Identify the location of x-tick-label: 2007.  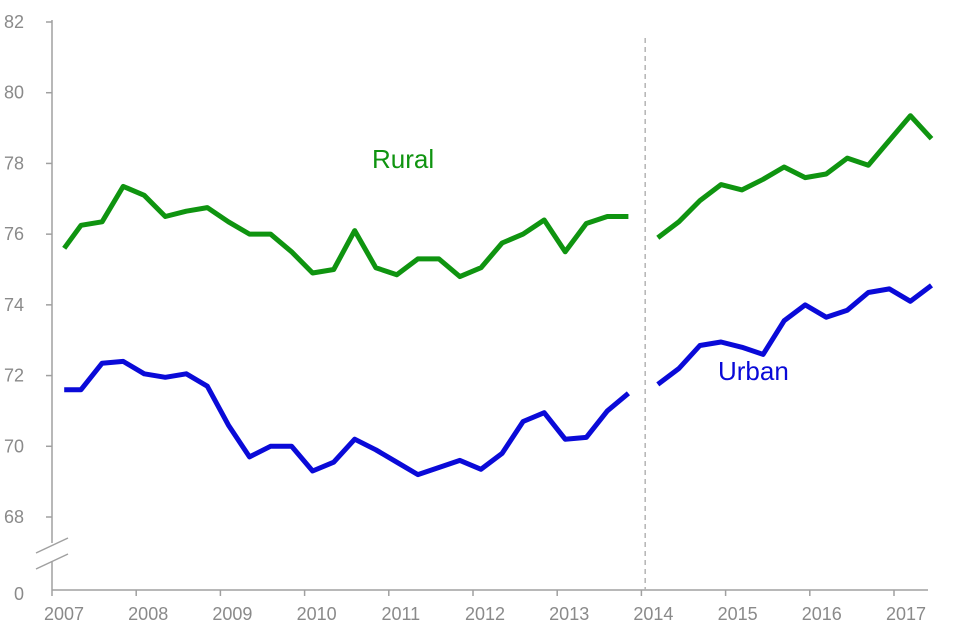
(64, 614).